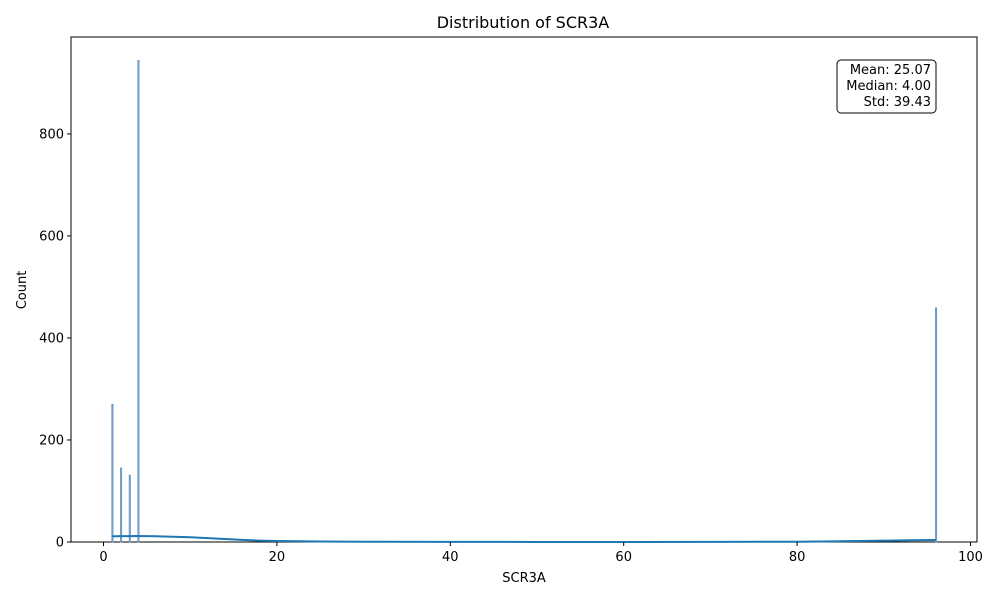  Describe the element at coordinates (797, 557) in the screenshot. I see `x-tick-label-80: 80` at that location.